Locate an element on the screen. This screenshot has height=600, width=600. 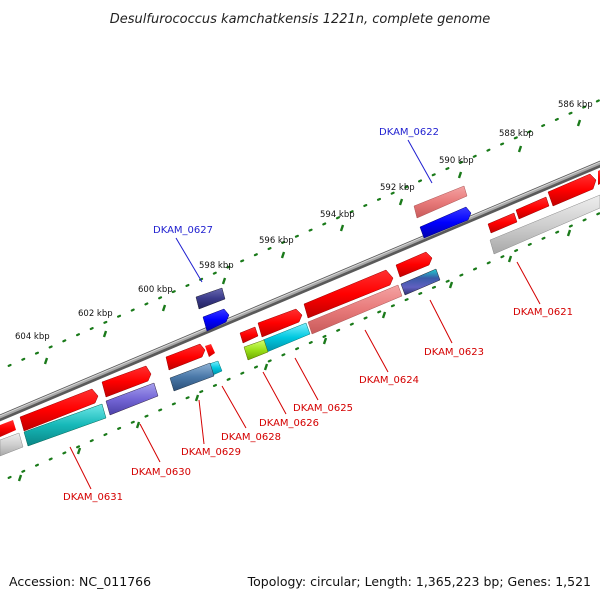
scale-label: 596 kbp is located at coordinates (276, 241).